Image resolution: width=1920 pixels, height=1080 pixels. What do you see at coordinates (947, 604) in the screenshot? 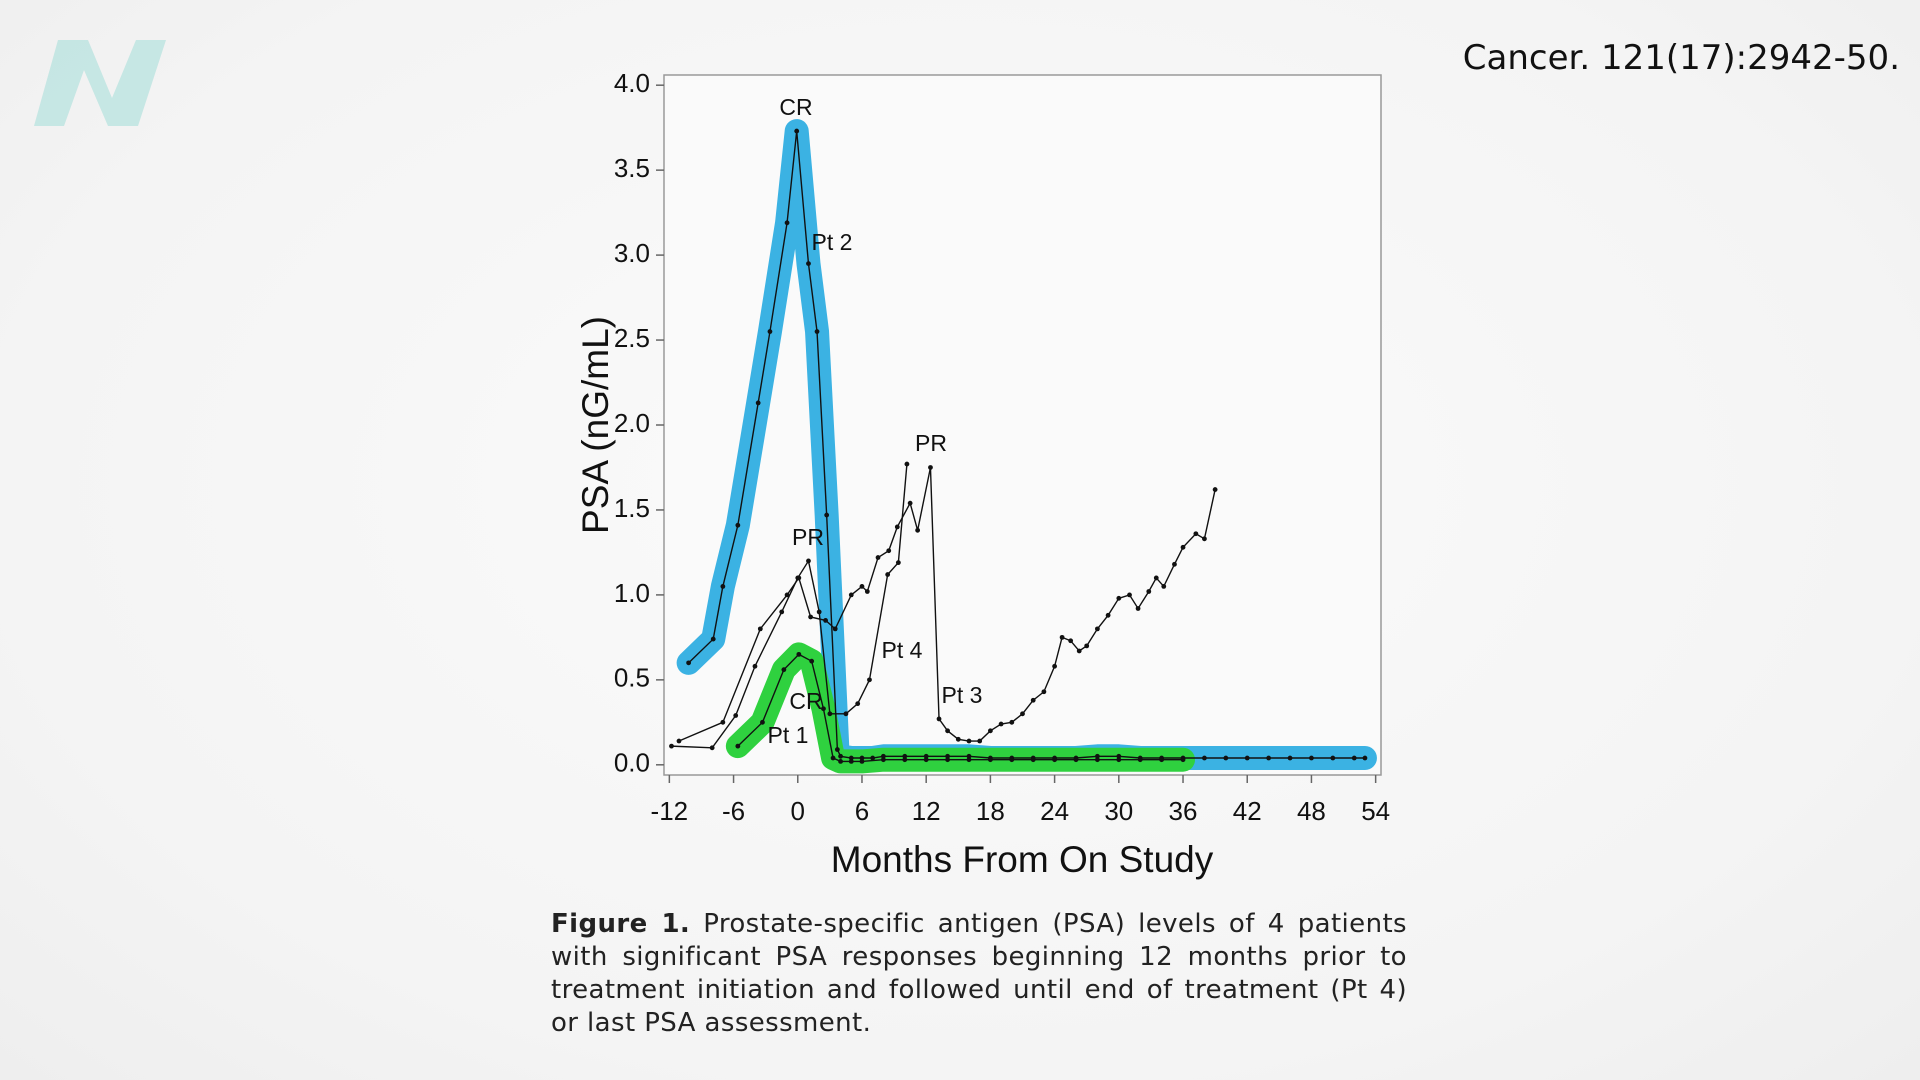
I see `series-line` at bounding box center [947, 604].